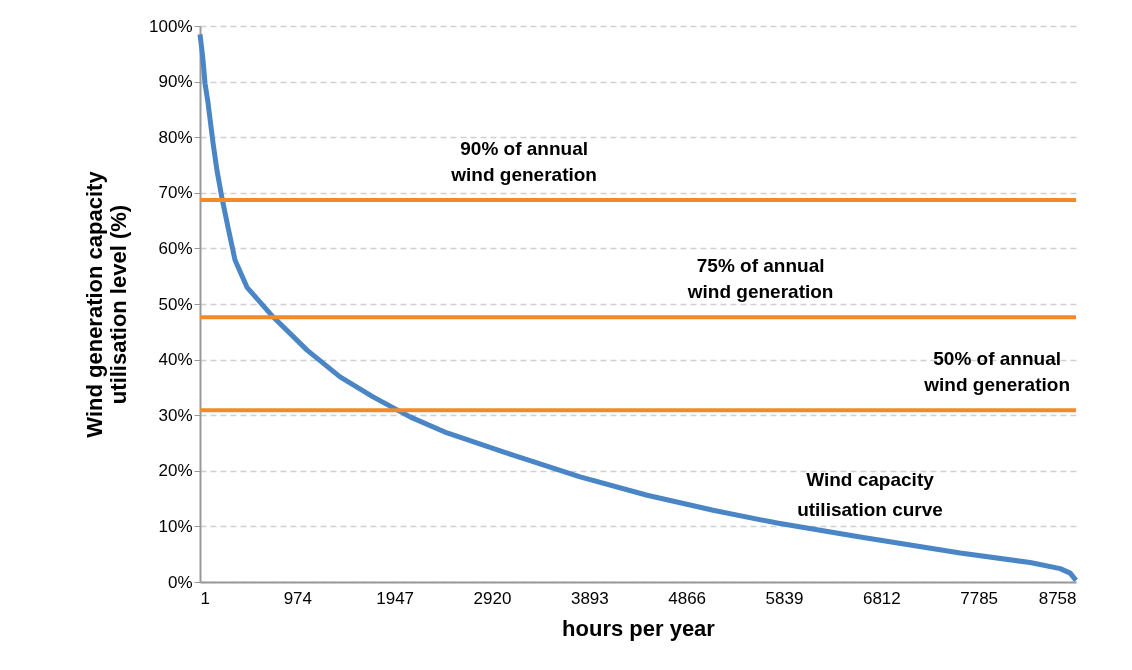  Describe the element at coordinates (492, 598) in the screenshot. I see `x-tick-label: 2920` at that location.